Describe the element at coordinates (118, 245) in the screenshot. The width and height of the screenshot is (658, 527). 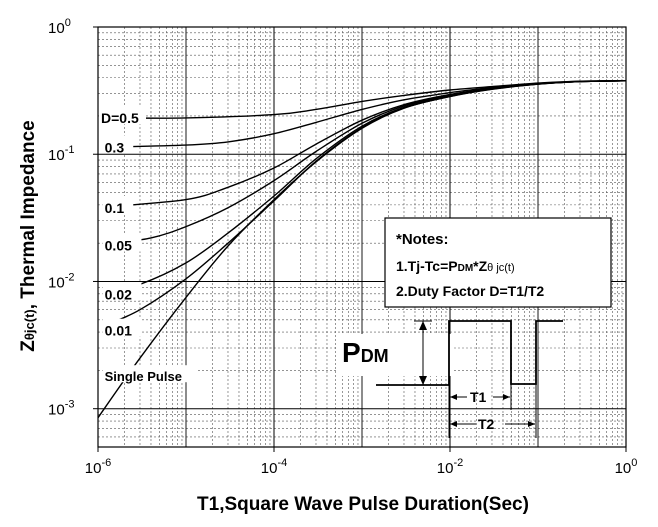
I see `curve-label: 0.05` at that location.